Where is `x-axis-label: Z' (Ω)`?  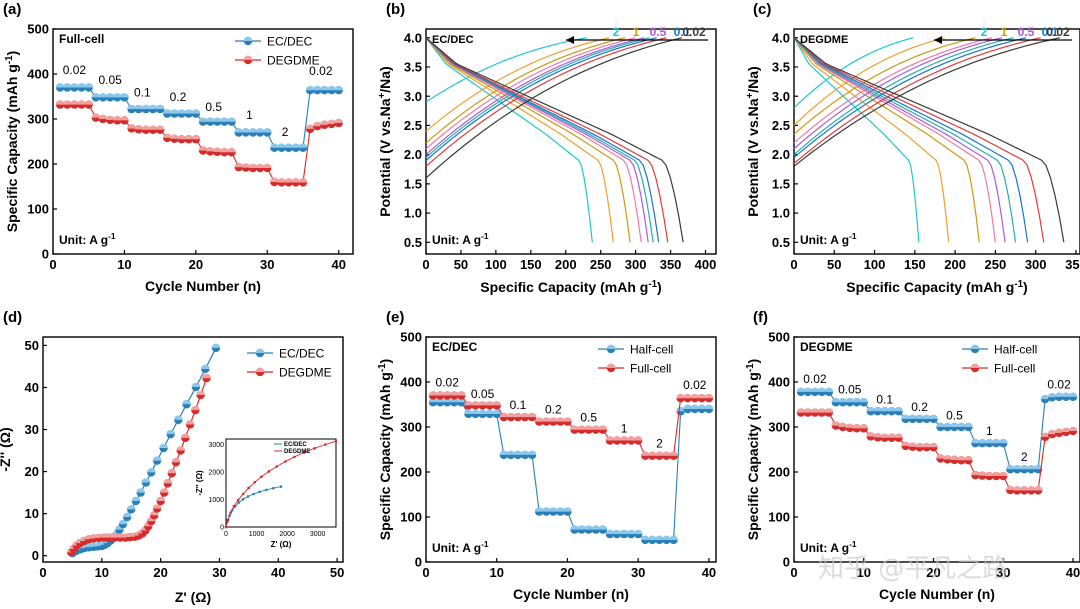
x-axis-label: Z' (Ω) is located at coordinates (193, 597).